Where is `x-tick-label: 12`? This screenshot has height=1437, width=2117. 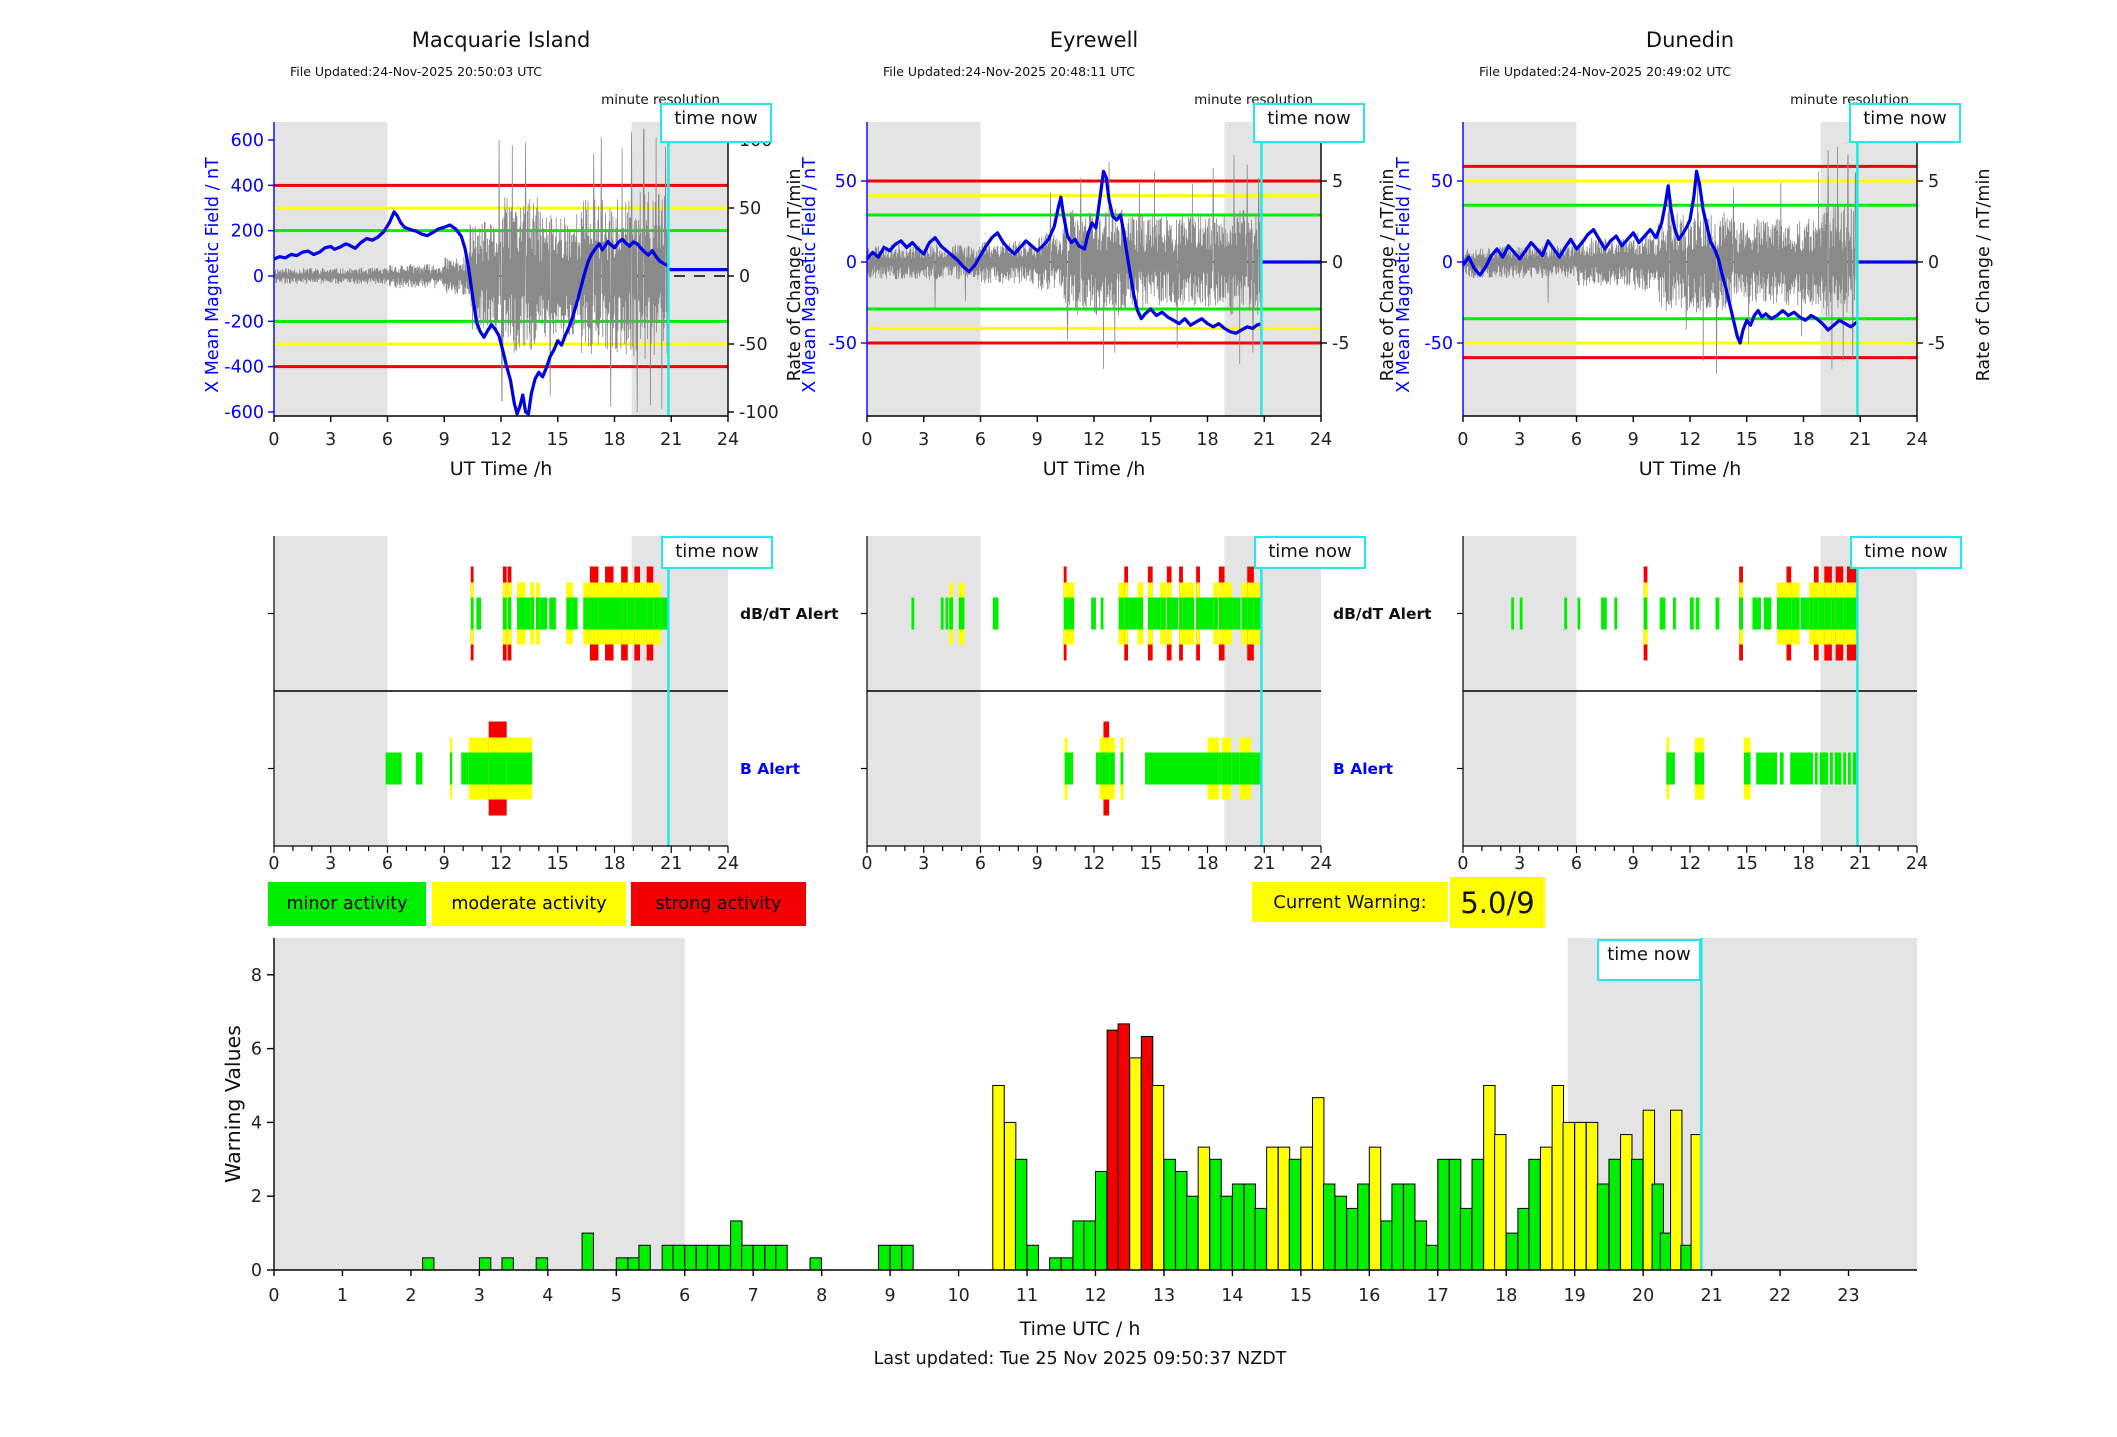
x-tick-label: 12 is located at coordinates (1690, 440).